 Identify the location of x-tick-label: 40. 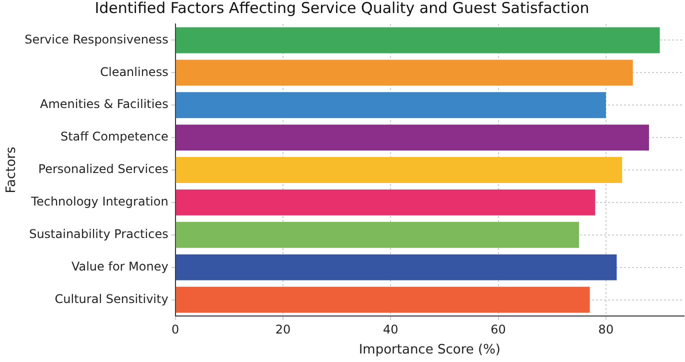
(390, 329).